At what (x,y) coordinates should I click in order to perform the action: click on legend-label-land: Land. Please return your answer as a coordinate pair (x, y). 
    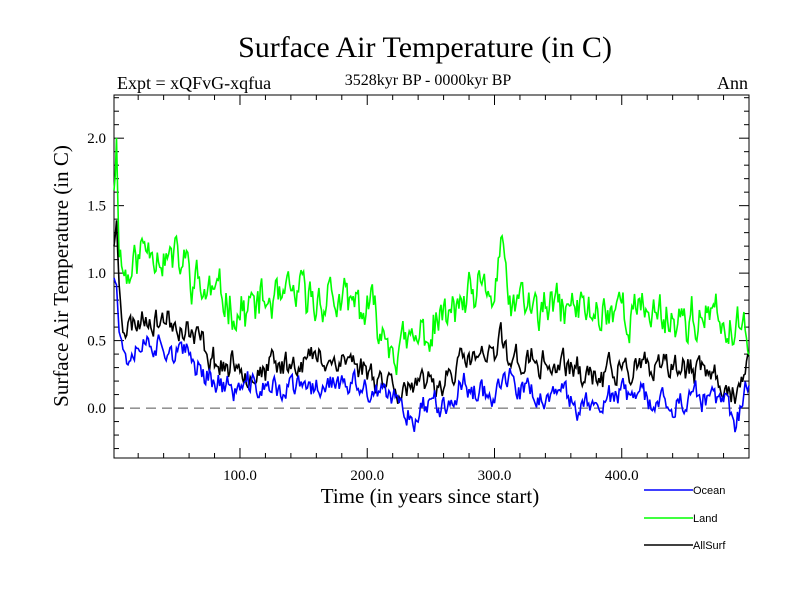
    Looking at the image, I should click on (705, 519).